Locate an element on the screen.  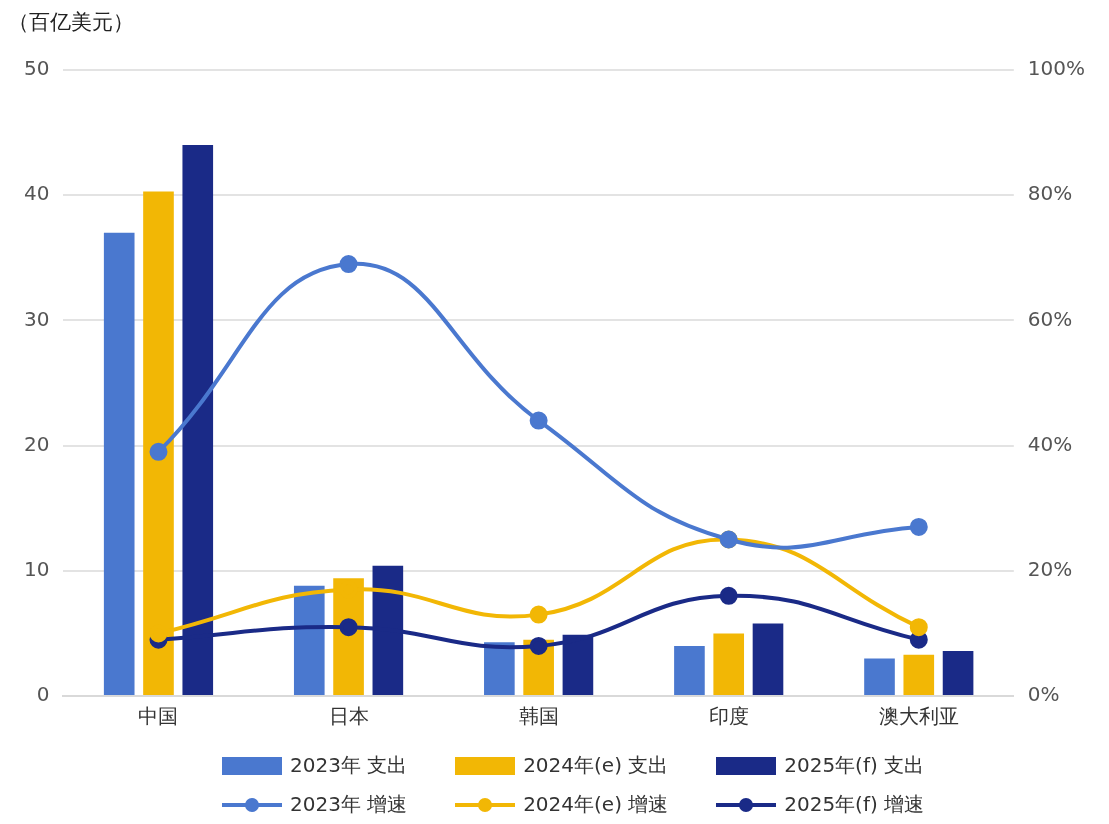
y2-tick-label: 60% is located at coordinates (1050, 318).